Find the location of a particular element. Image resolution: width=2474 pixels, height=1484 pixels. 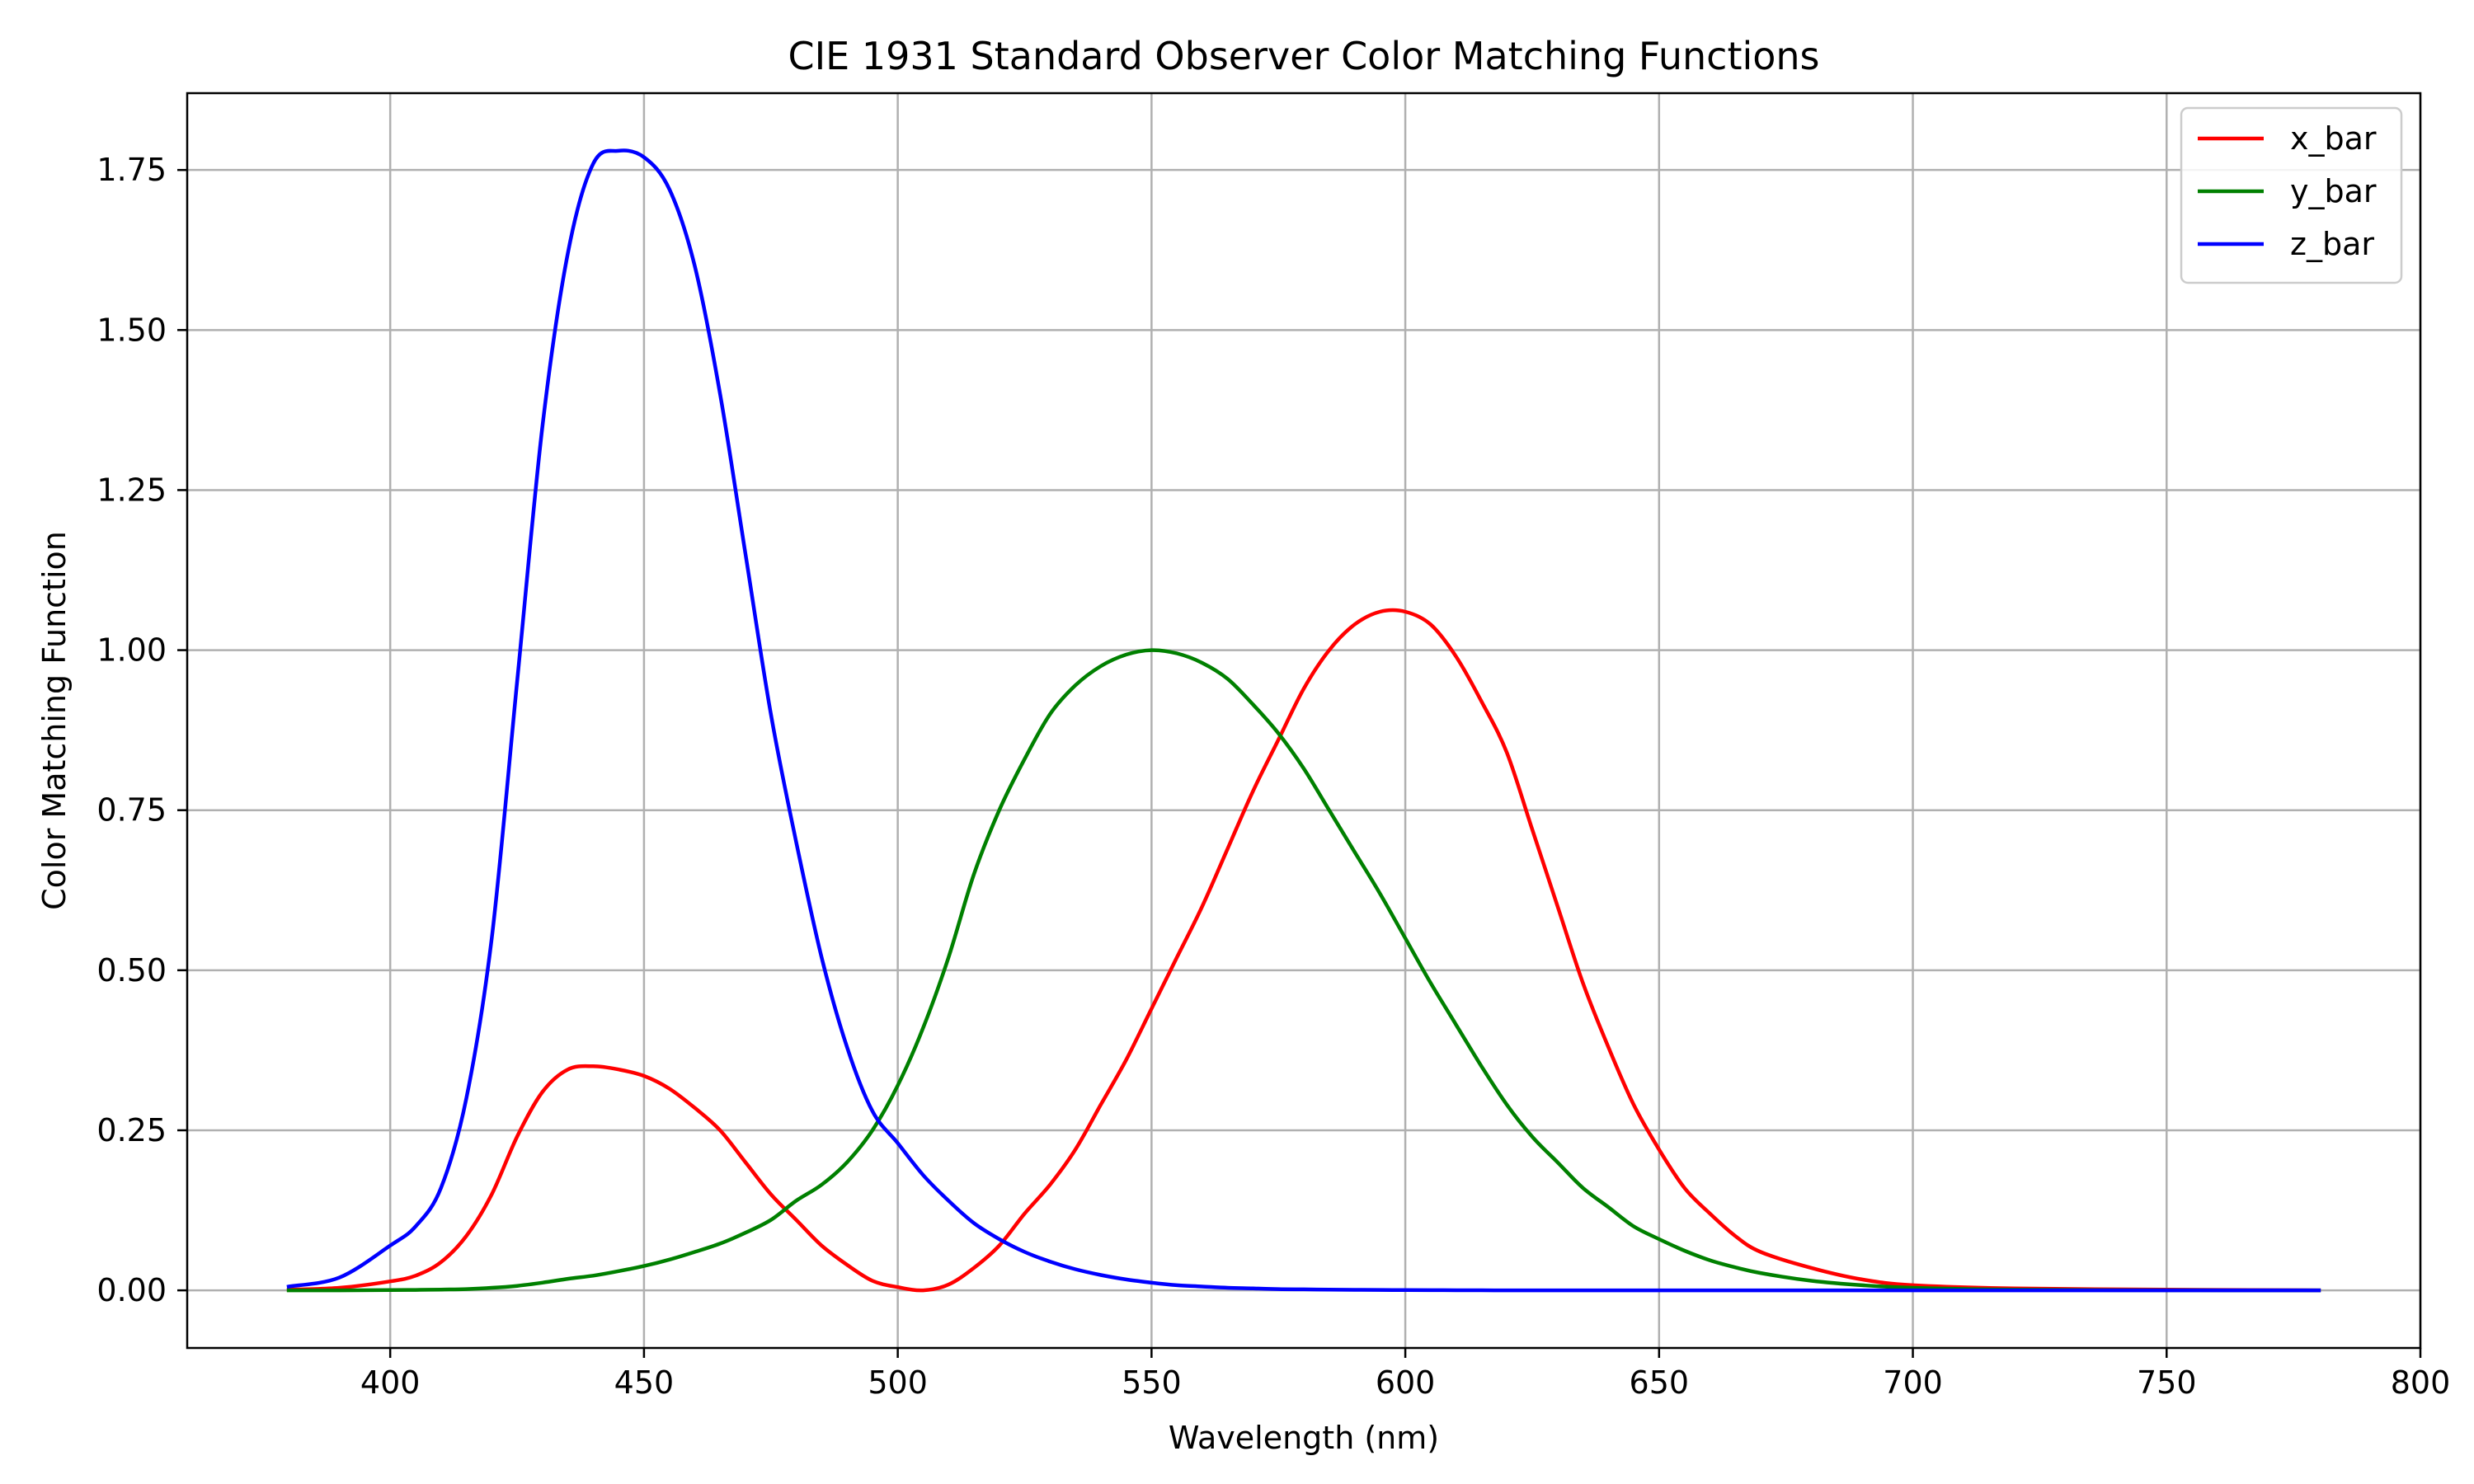

y-tick-label: 1.75 is located at coordinates (131, 170).